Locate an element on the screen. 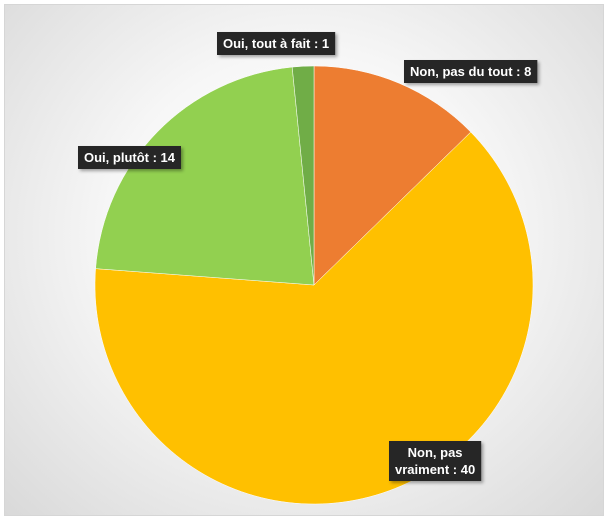 Image resolution: width=608 pixels, height=520 pixels. pie-slice-oui-tout-fait is located at coordinates (303, 175).